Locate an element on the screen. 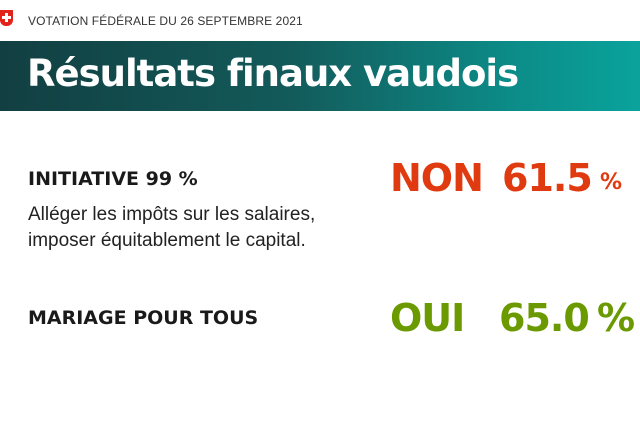 This screenshot has width=640, height=427. top-bar: VOTATION FÉDÉRALE DU 26 SEPTEMBRE 2021 is located at coordinates (320, 20).